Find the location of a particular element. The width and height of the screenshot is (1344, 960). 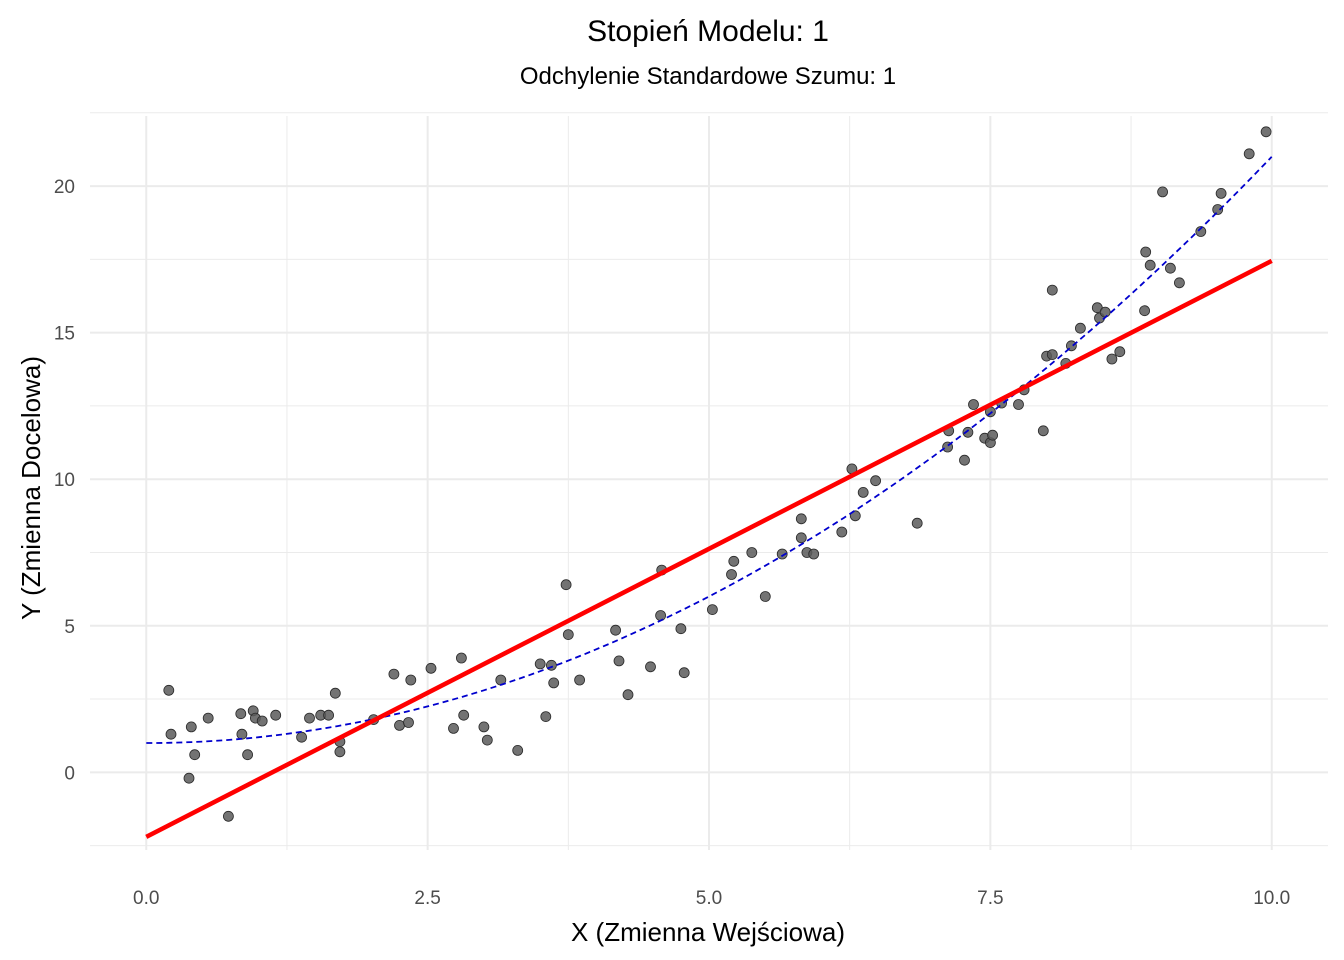

x-tick-label: 7.5 is located at coordinates (990, 898).